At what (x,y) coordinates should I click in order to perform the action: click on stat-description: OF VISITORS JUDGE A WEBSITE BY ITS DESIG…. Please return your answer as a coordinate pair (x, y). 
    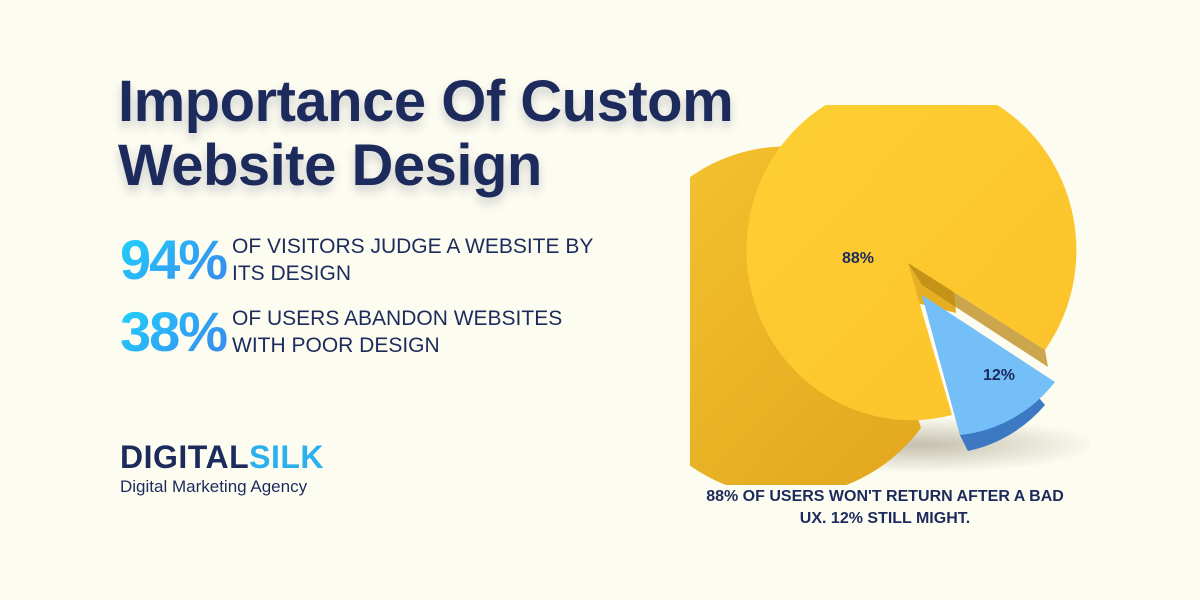
    Looking at the image, I should click on (412, 260).